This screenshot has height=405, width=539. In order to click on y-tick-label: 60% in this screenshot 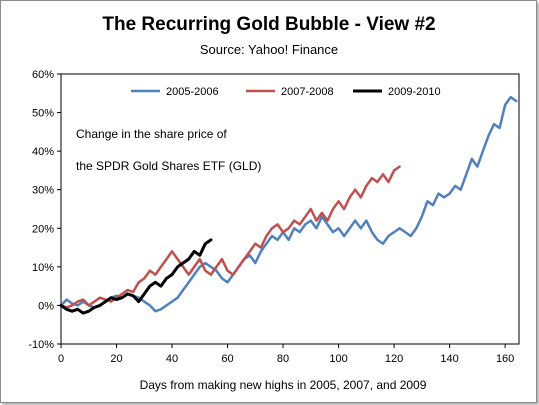, I will do `click(43, 75)`.